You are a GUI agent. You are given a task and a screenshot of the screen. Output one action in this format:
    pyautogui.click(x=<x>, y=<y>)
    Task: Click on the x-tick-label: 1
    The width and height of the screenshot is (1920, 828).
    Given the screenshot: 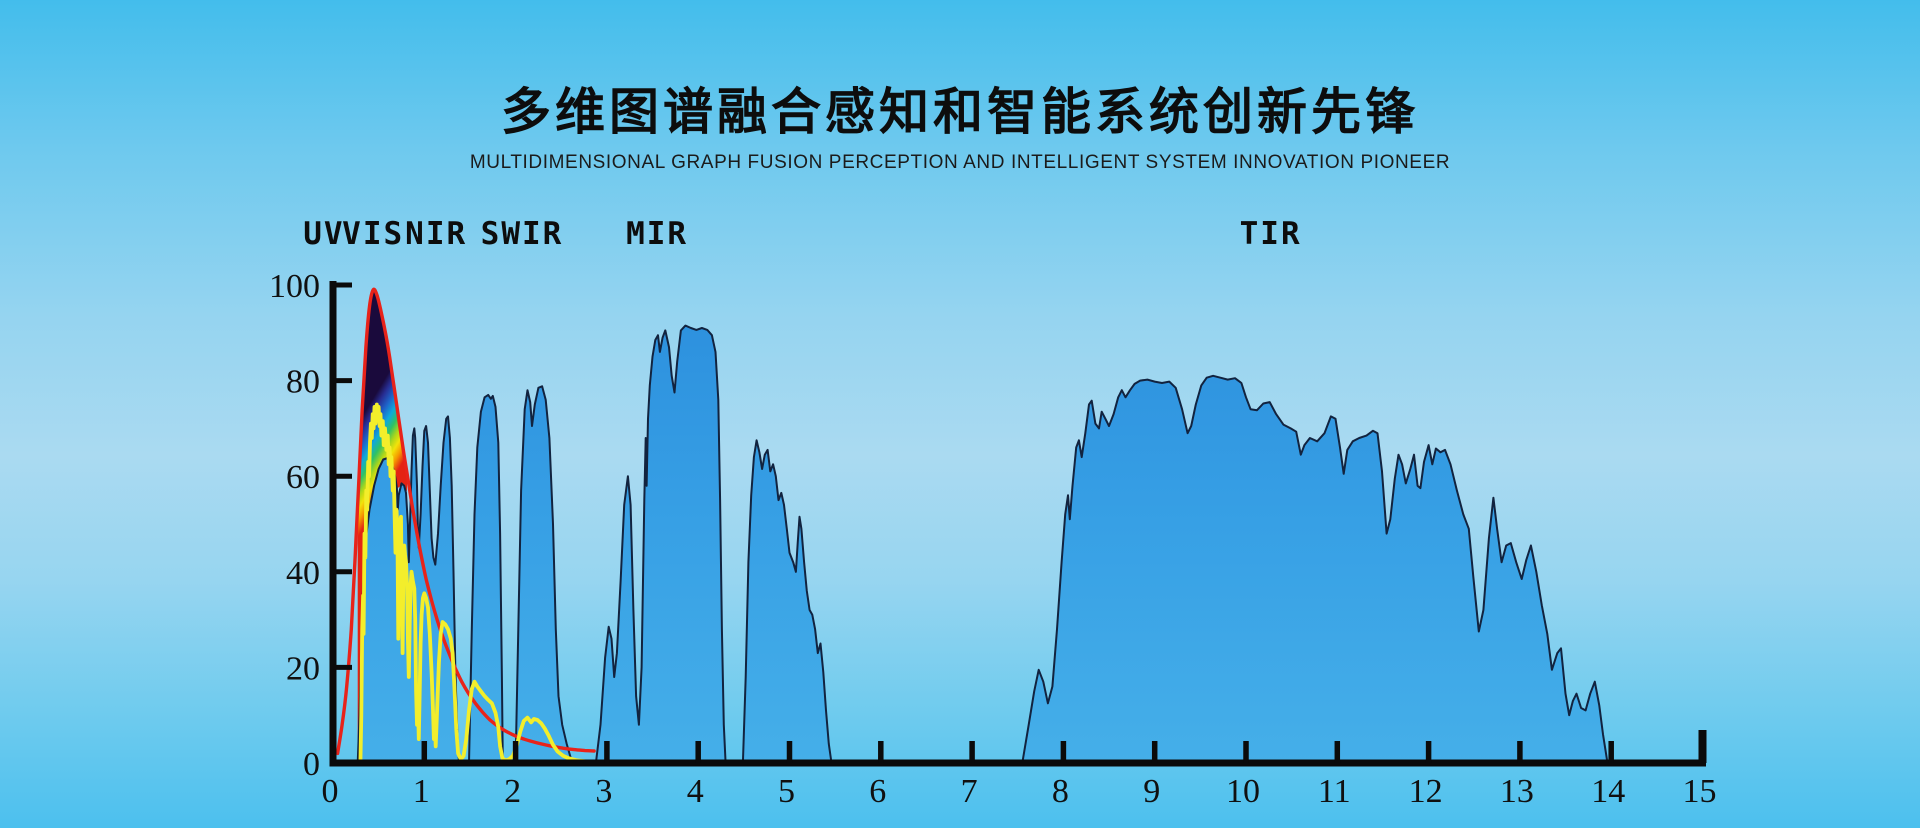 What is the action you would take?
    pyautogui.click(x=421, y=791)
    